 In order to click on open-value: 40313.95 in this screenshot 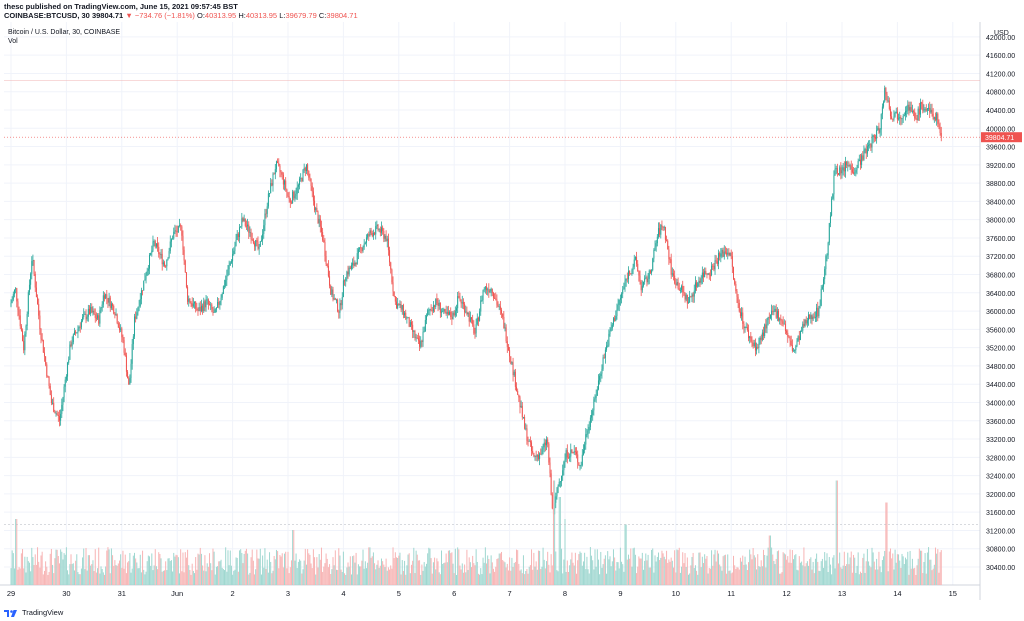, I will do `click(220, 15)`.